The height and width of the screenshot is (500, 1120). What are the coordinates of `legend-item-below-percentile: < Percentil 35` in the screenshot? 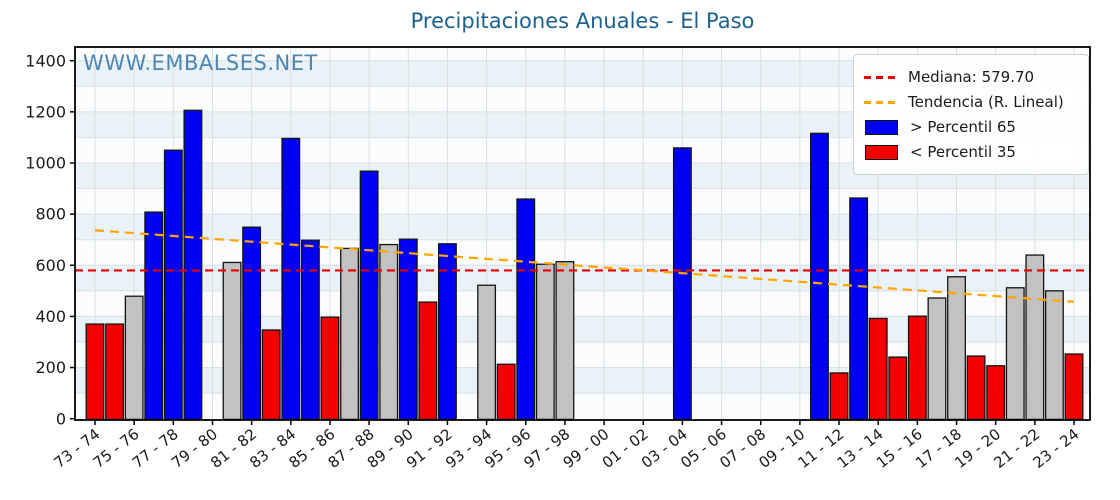 It's located at (971, 152).